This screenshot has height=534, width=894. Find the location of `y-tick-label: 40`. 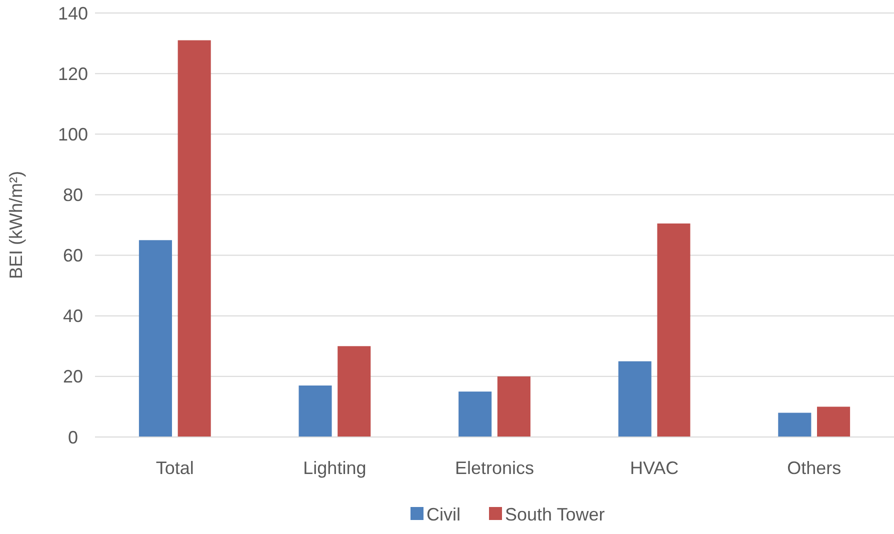

y-tick-label: 40 is located at coordinates (73, 316).